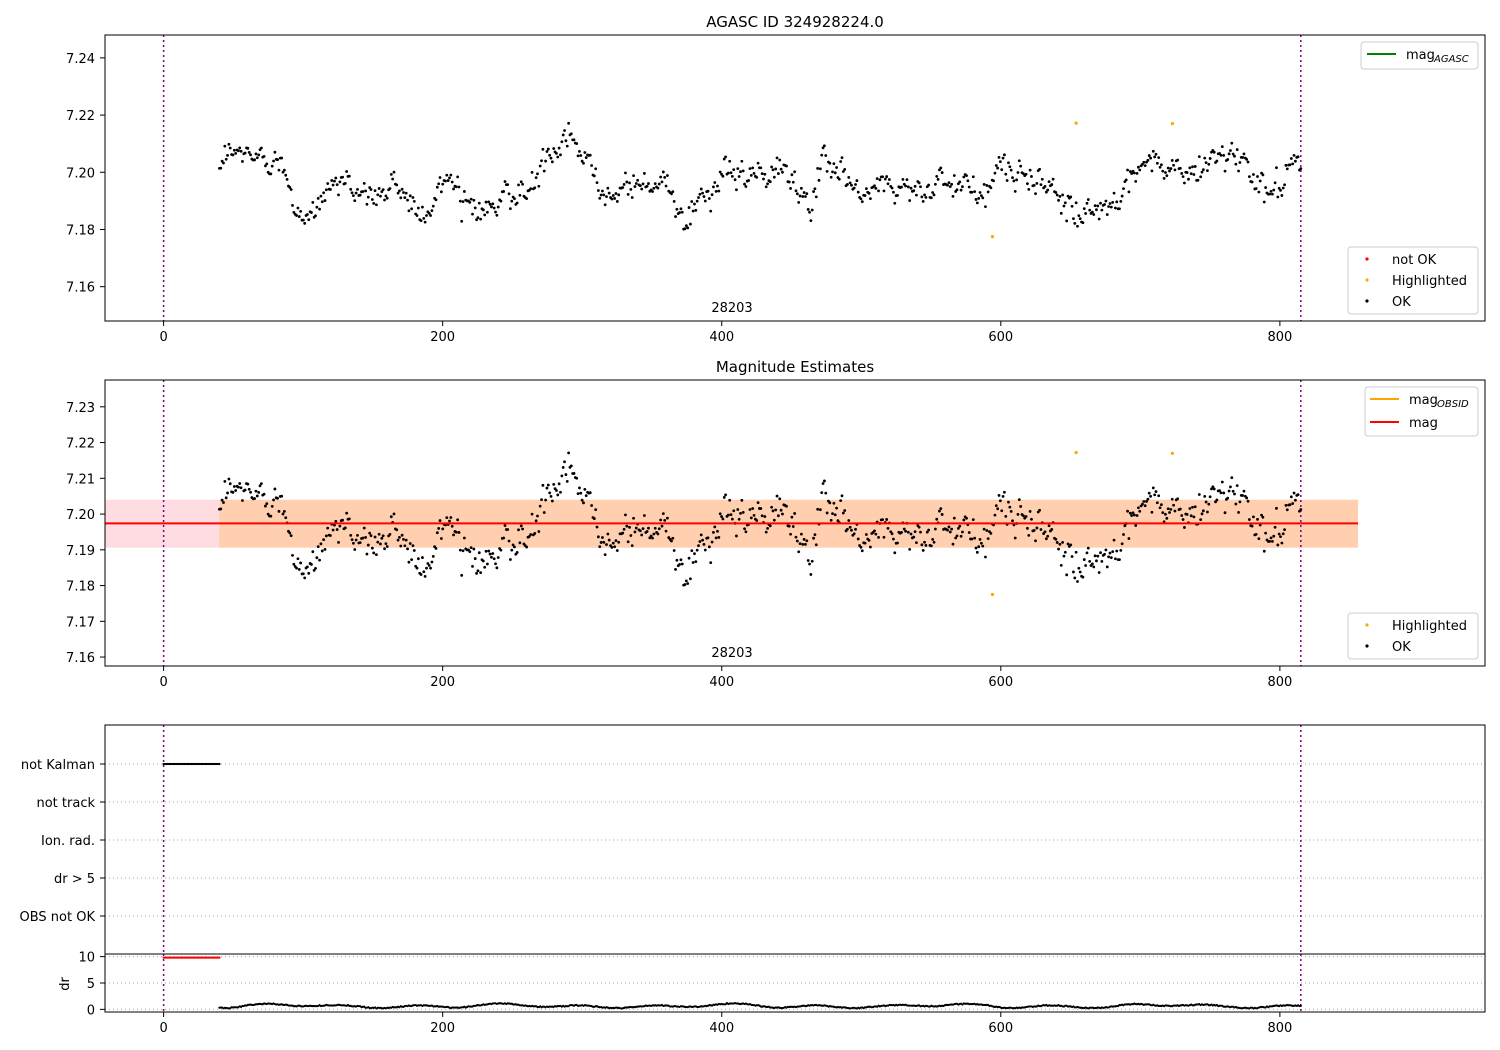 The width and height of the screenshot is (1500, 1050). What do you see at coordinates (219, 957) in the screenshot?
I see `dr-clipped-point` at bounding box center [219, 957].